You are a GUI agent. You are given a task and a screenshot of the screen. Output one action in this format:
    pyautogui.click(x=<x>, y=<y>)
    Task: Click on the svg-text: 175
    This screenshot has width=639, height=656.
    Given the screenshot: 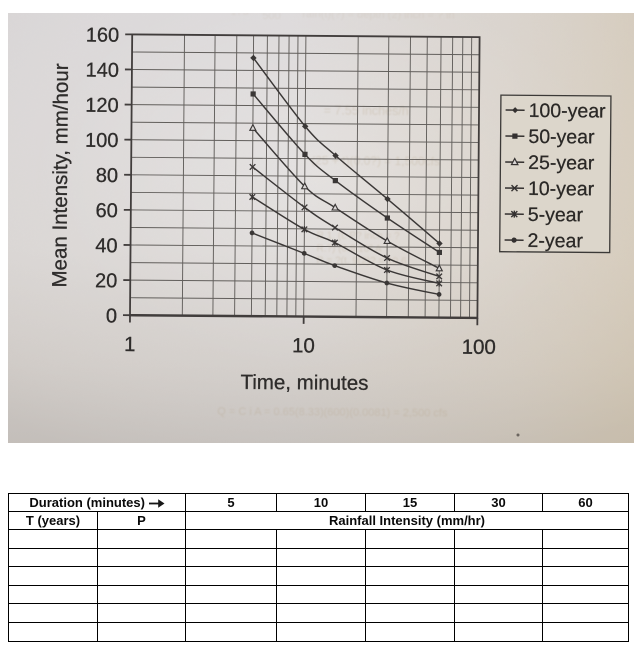 What is the action you would take?
    pyautogui.click(x=239, y=15)
    